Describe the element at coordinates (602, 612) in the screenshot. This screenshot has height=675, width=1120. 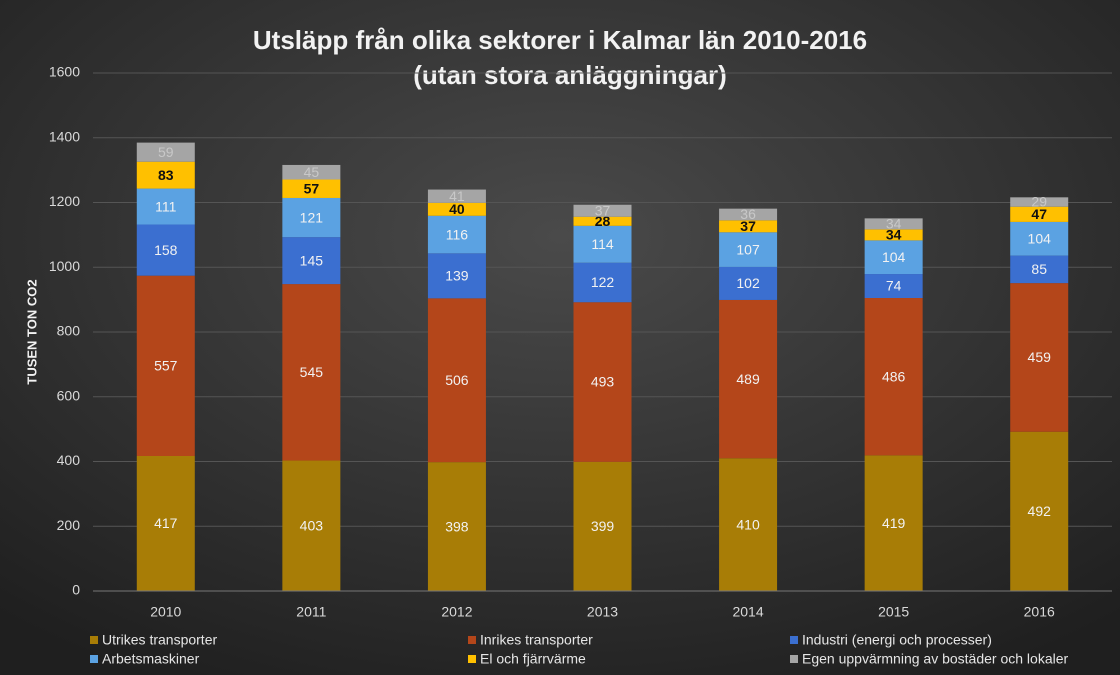
I see `x-tick-label: 2013` at that location.